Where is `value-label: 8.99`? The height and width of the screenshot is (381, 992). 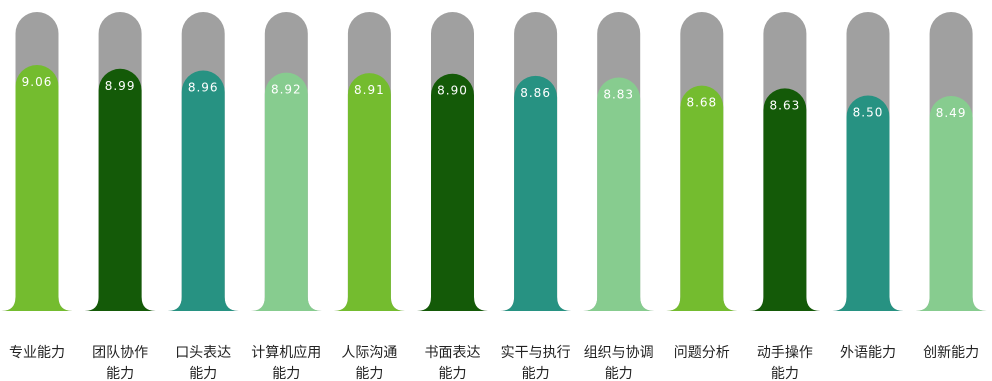
value-label: 8.99 is located at coordinates (120, 86).